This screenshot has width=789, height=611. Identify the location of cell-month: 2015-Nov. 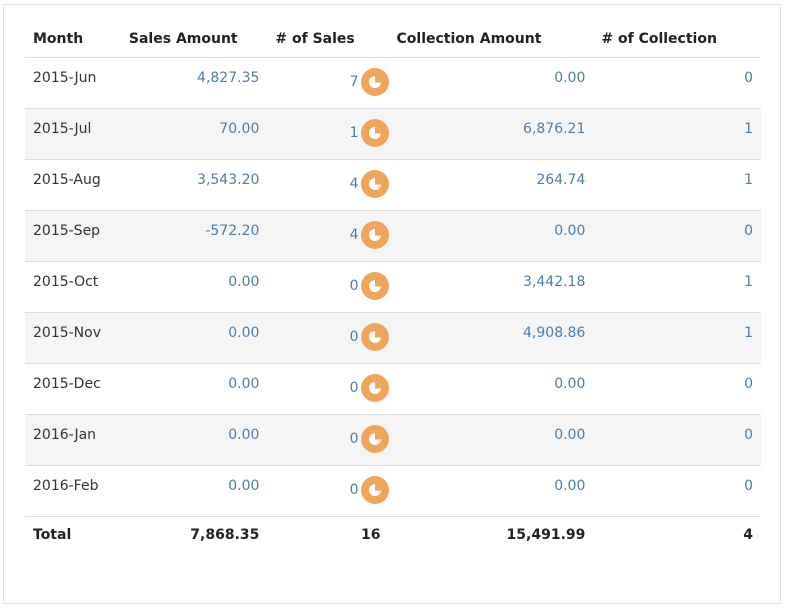
(73, 338).